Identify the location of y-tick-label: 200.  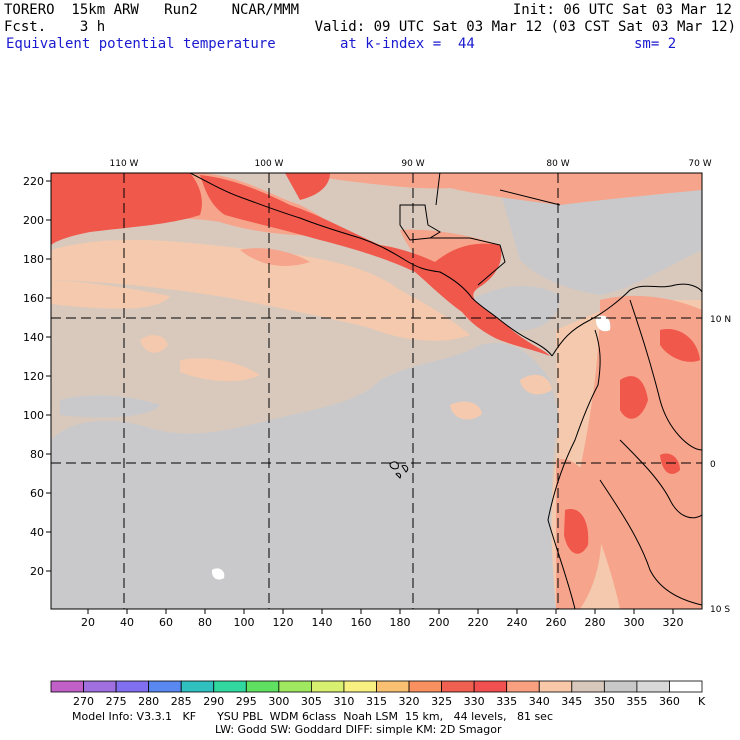
(33, 220).